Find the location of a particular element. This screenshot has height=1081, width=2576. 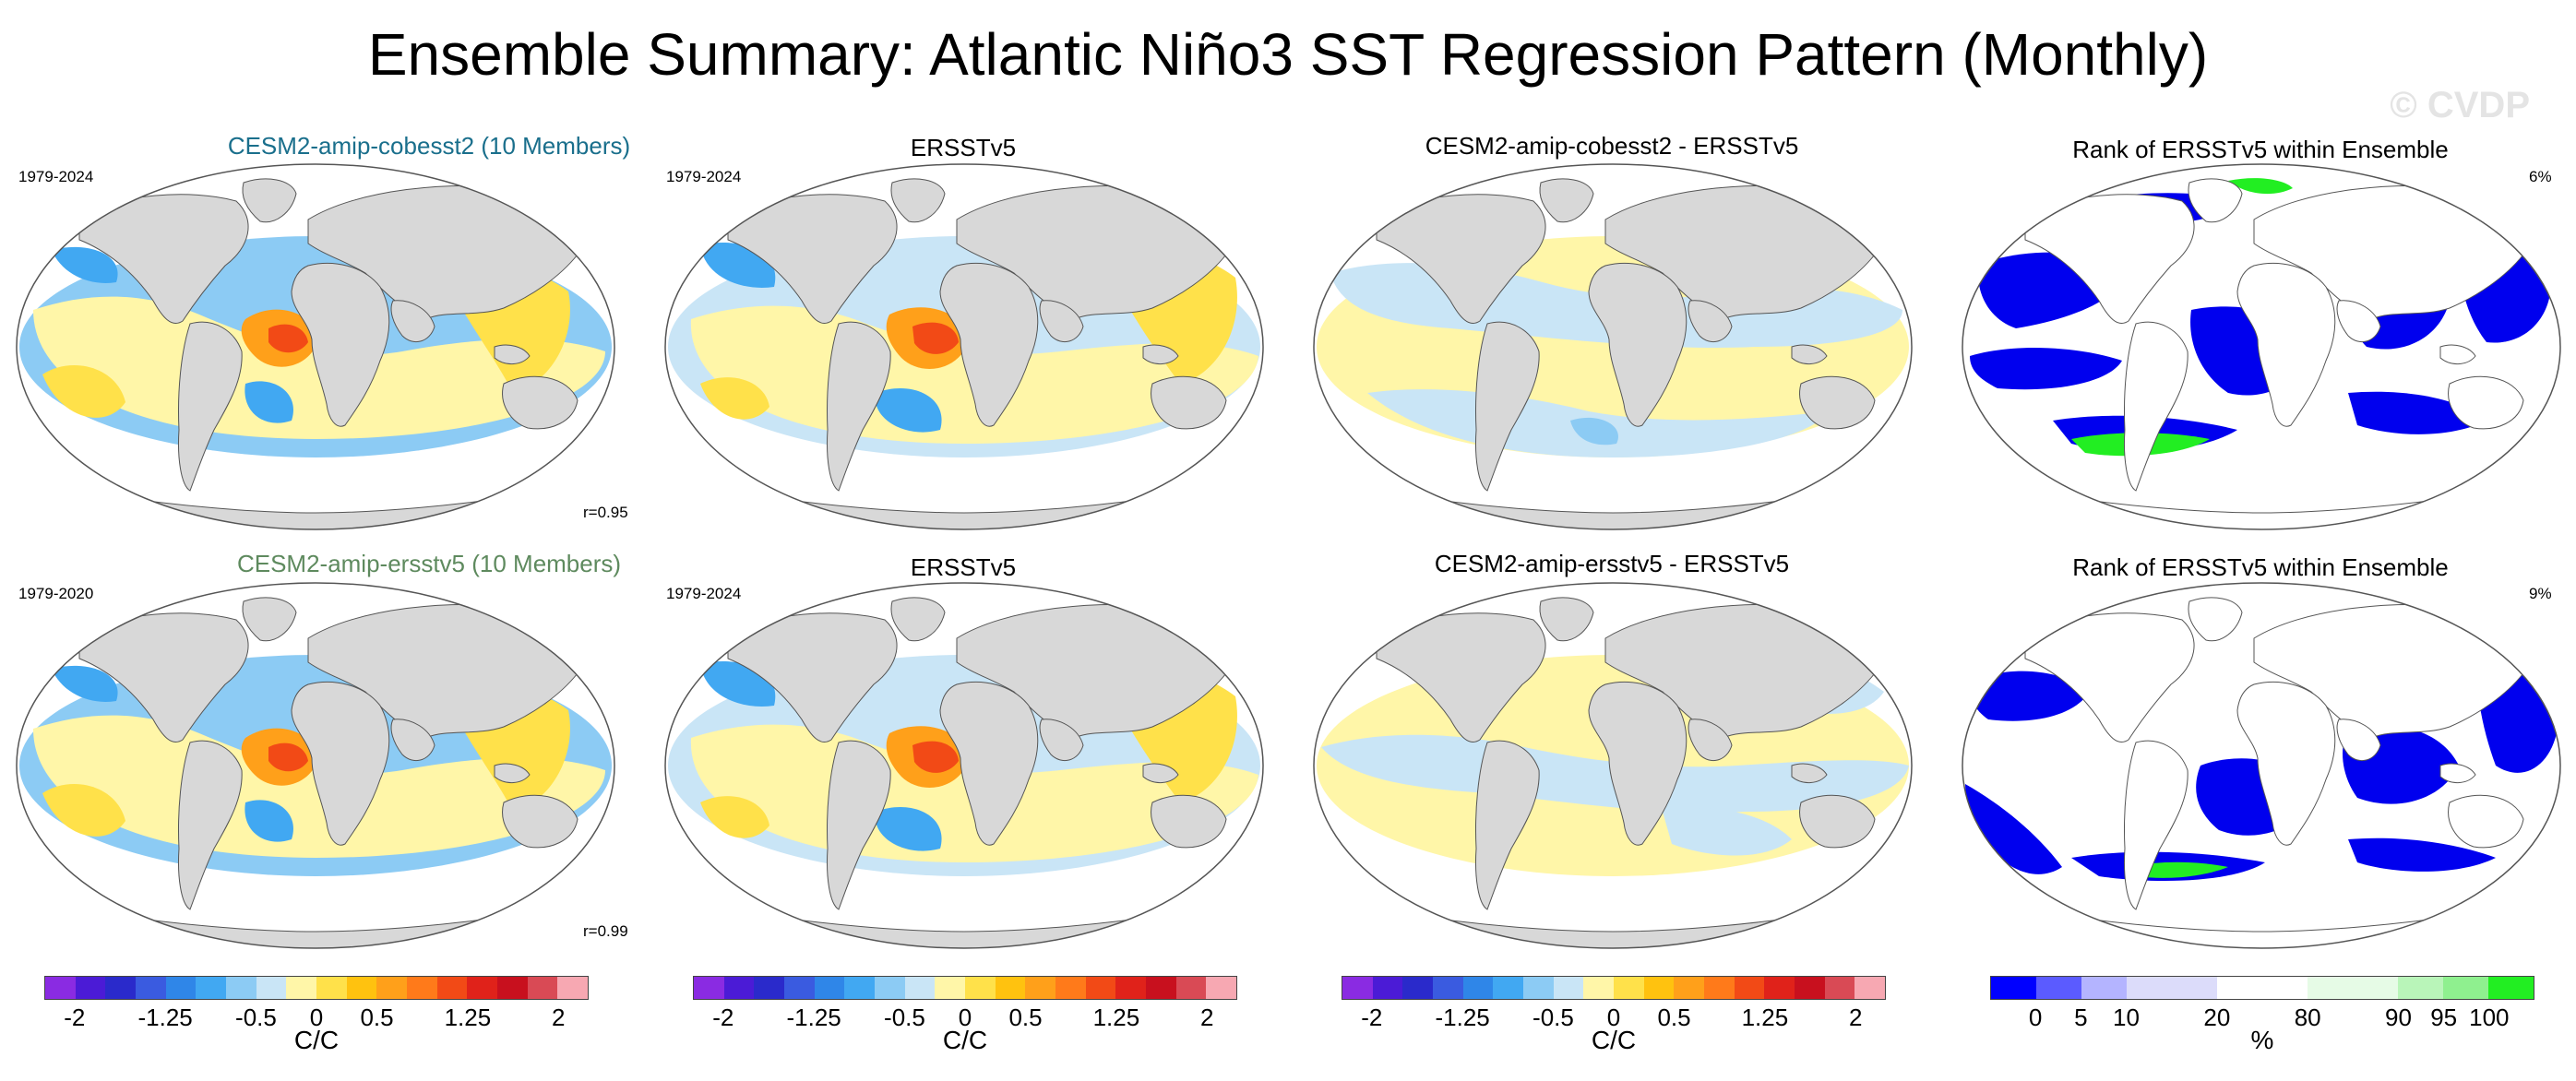

colorbar-tick-label: 95 is located at coordinates (2444, 1017).